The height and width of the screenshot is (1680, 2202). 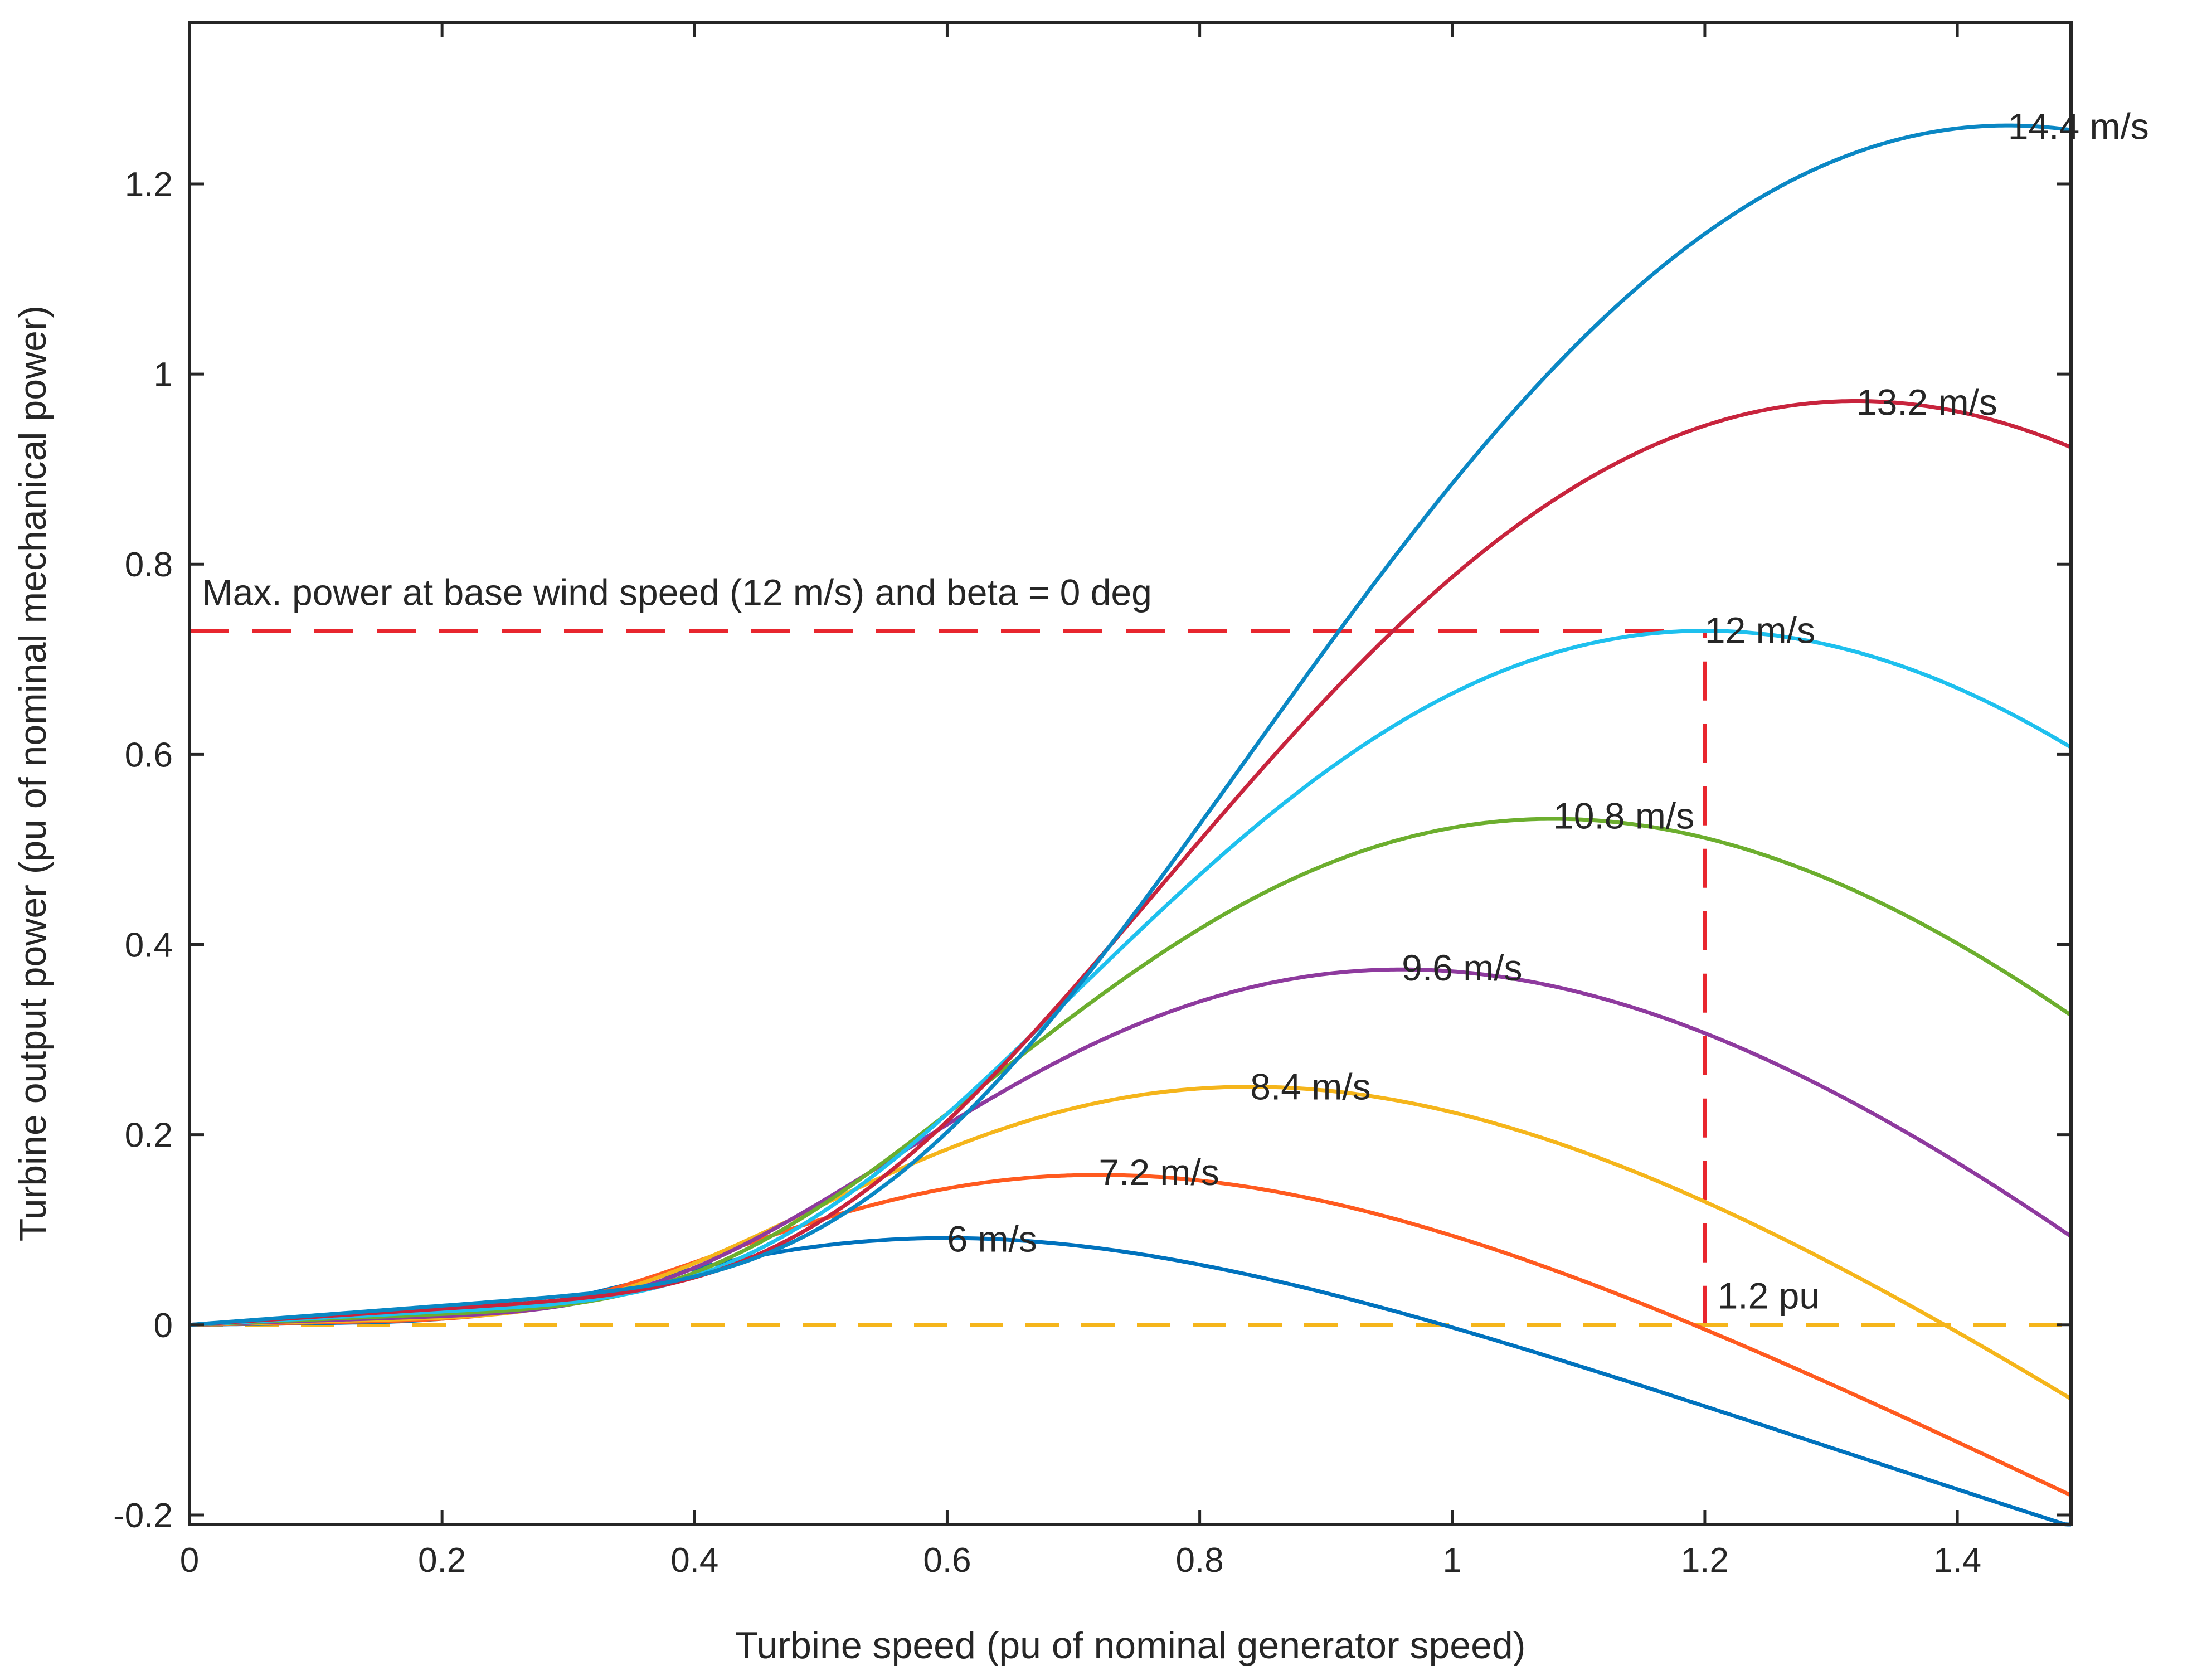 I want to click on y-tick-label: 0.6, so click(x=149, y=755).